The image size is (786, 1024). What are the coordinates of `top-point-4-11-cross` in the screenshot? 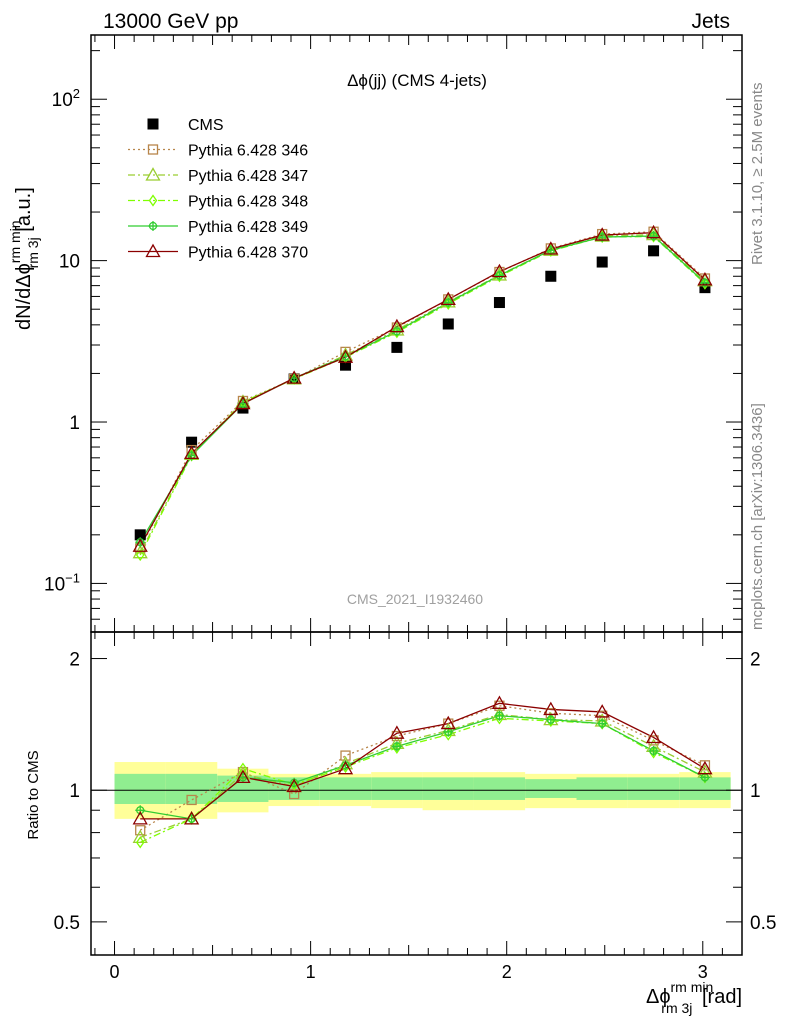 It's located at (704, 282).